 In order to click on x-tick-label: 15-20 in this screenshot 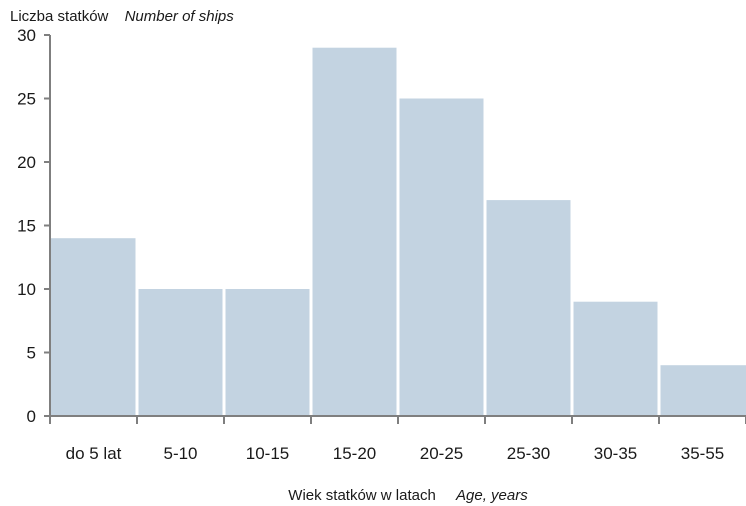, I will do `click(354, 453)`.